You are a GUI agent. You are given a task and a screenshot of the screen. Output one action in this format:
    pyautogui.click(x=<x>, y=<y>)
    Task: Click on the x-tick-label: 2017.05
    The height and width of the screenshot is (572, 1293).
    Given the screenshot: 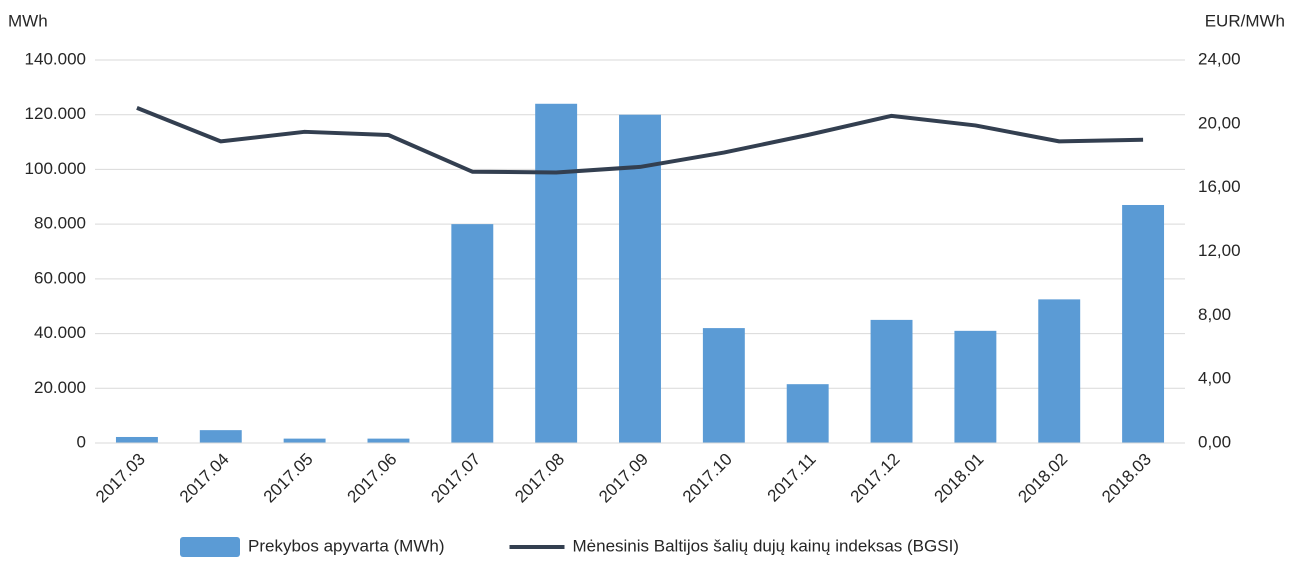 What is the action you would take?
    pyautogui.click(x=288, y=478)
    